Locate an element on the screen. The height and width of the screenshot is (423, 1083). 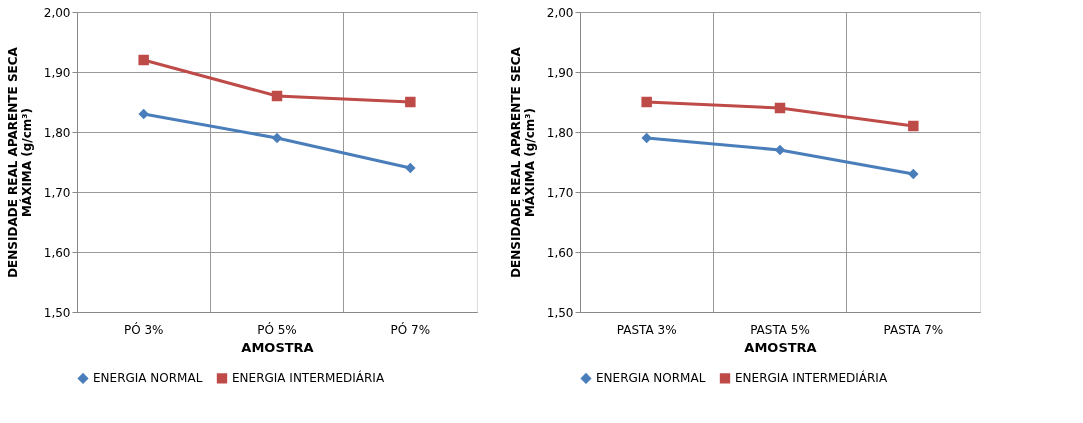
x-tick-label: PASTA 7% is located at coordinates (913, 329).